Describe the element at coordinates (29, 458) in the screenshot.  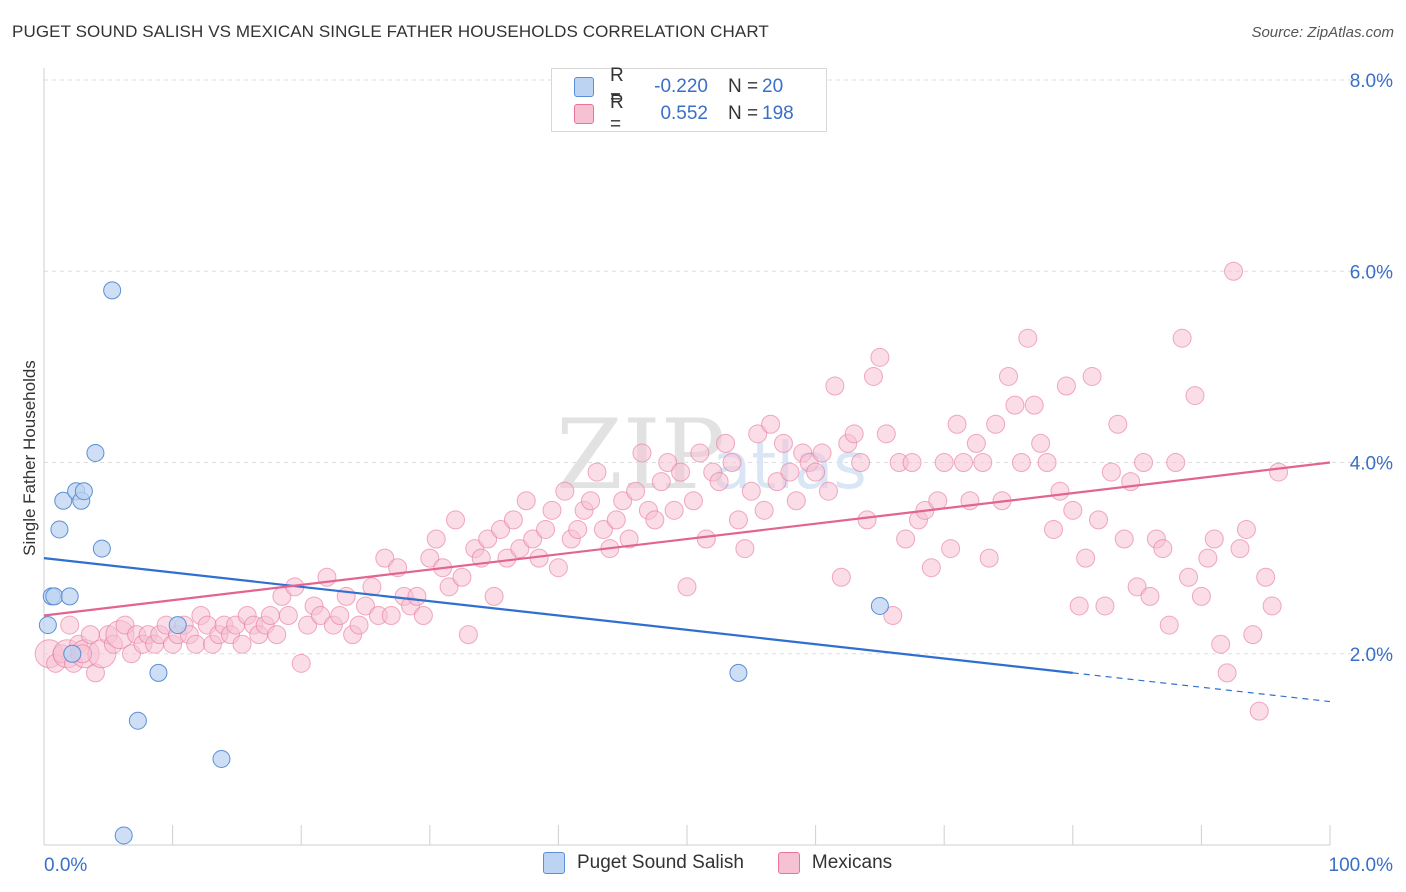
I see `y-axis-label: Single Father Households` at that location.